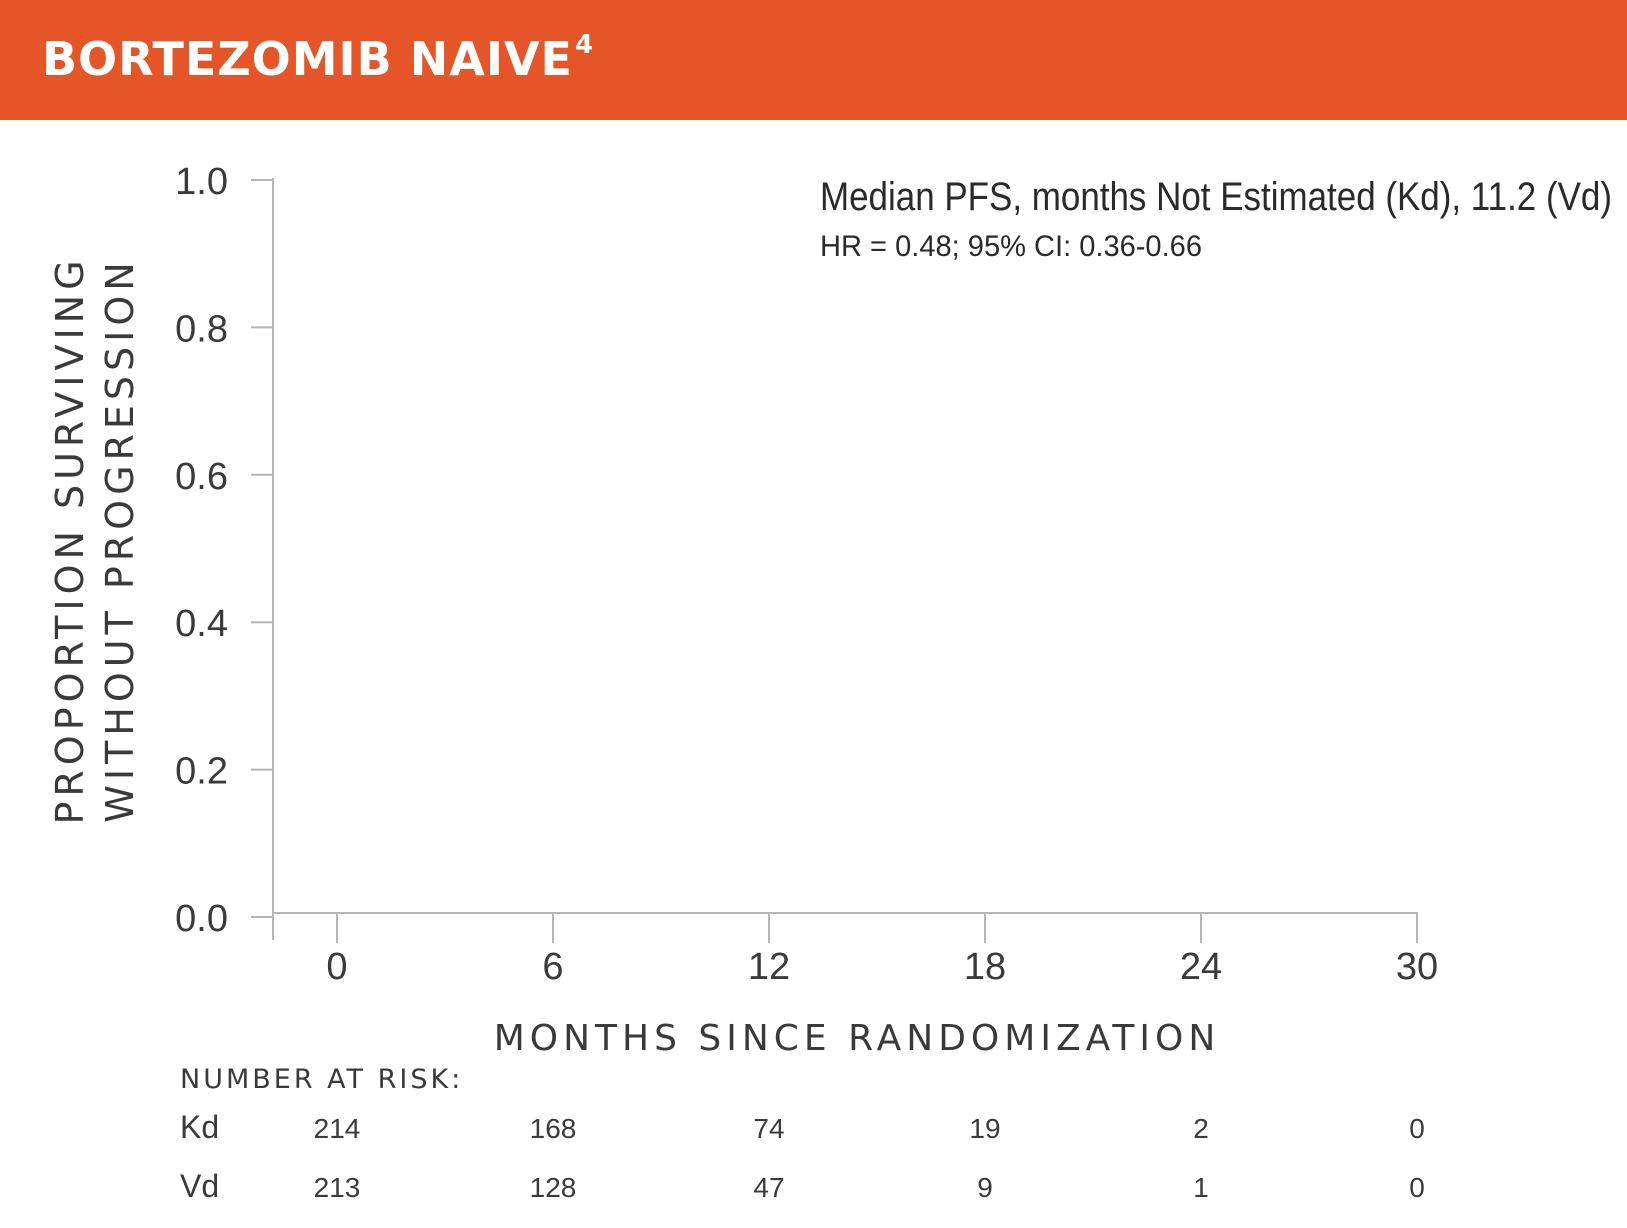 The height and width of the screenshot is (1228, 1627). What do you see at coordinates (201, 182) in the screenshot?
I see `y-tick-label: 1.0` at bounding box center [201, 182].